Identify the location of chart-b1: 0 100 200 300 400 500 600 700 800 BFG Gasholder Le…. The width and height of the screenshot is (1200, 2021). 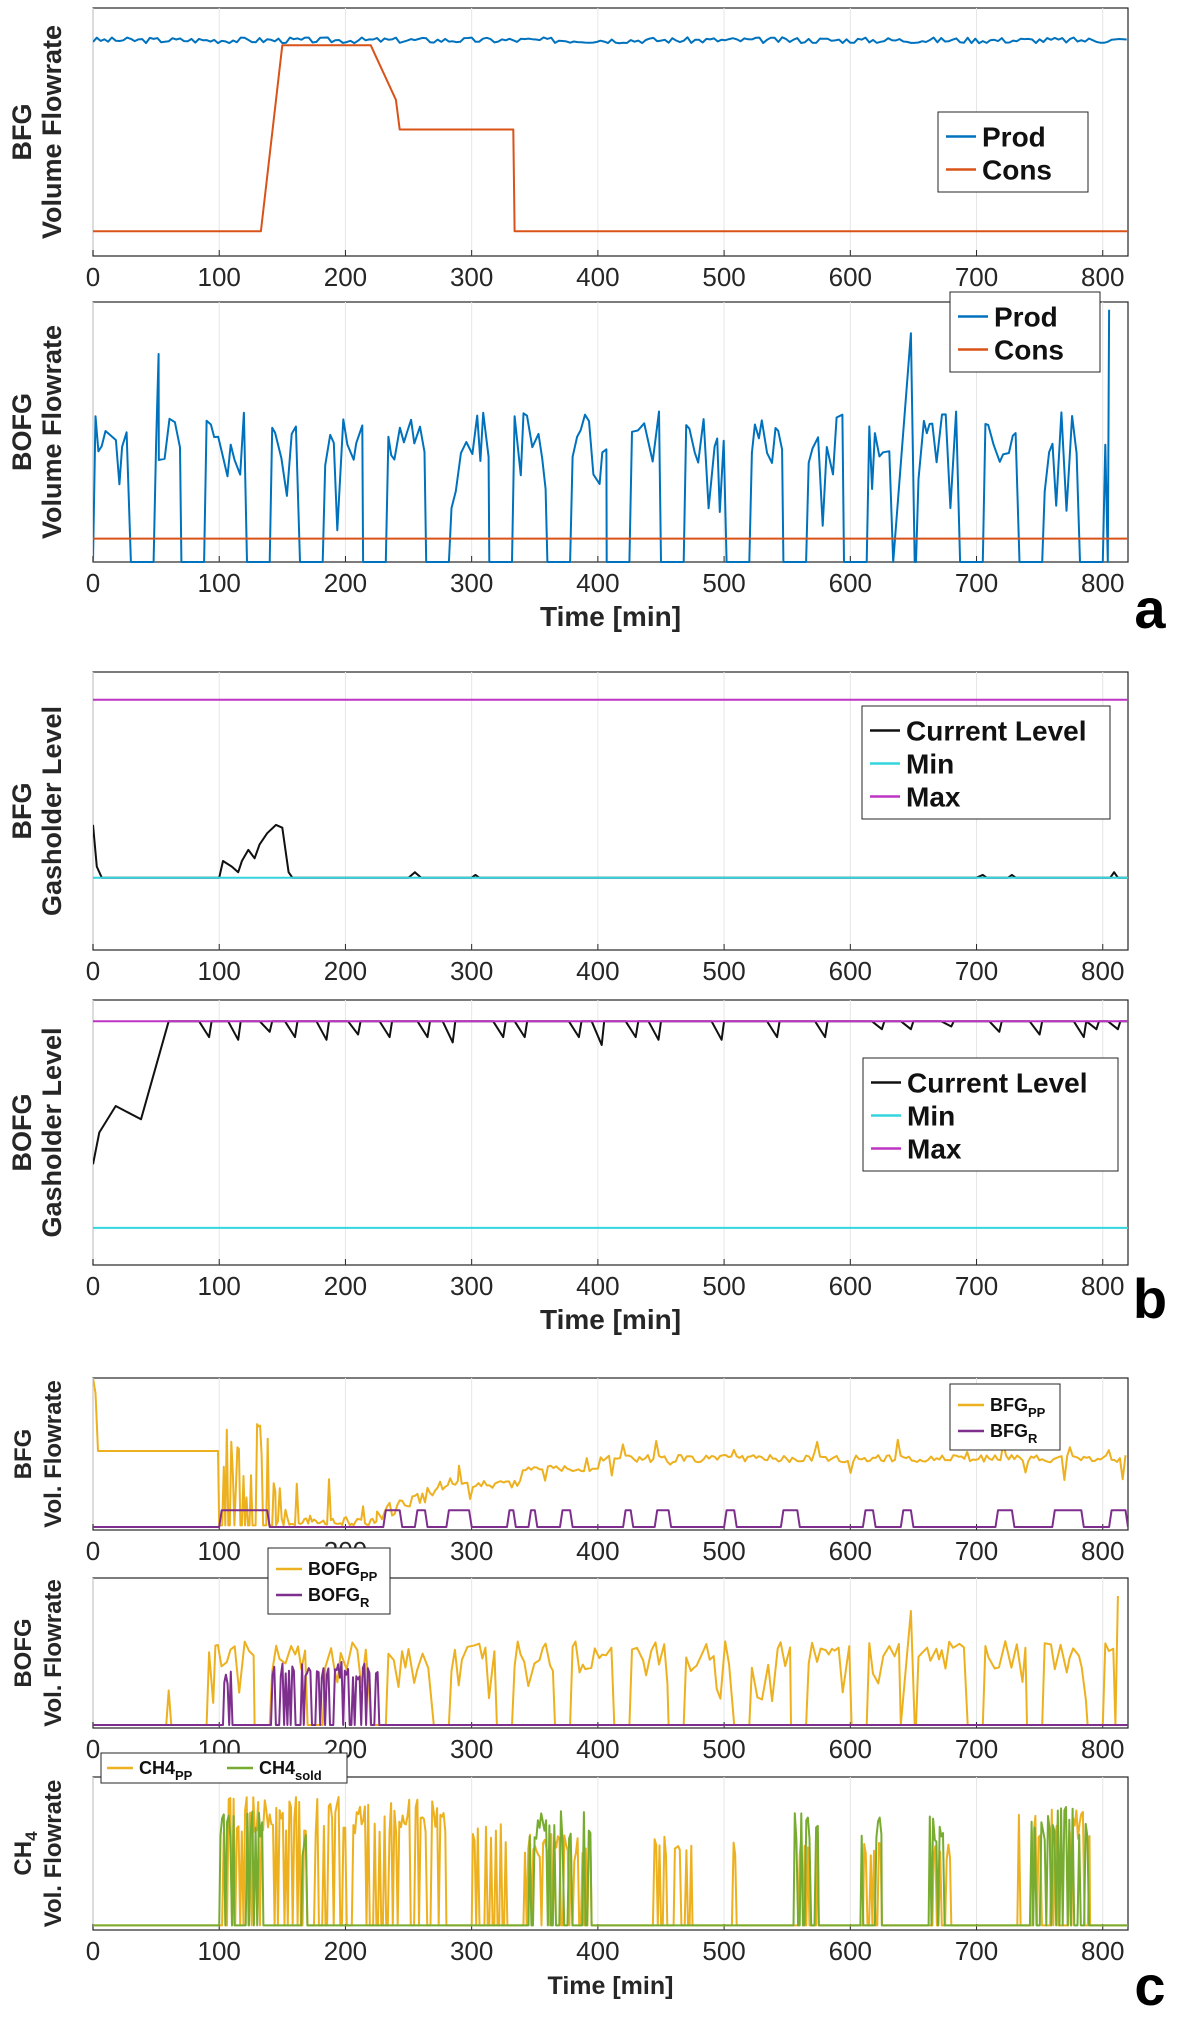
(568, 828).